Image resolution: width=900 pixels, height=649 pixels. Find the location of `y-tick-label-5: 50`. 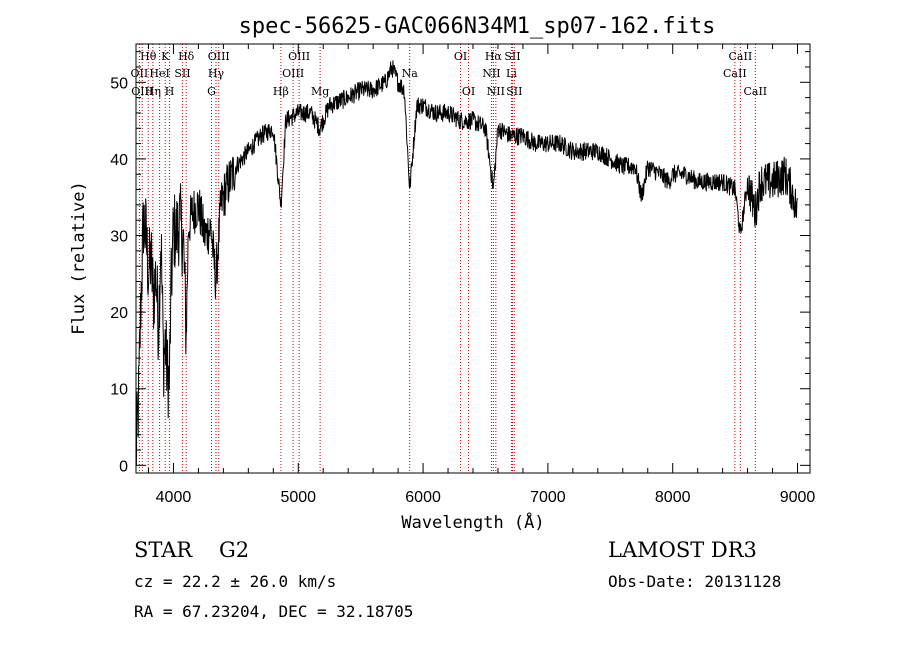

y-tick-label-5: 50 is located at coordinates (119, 83).